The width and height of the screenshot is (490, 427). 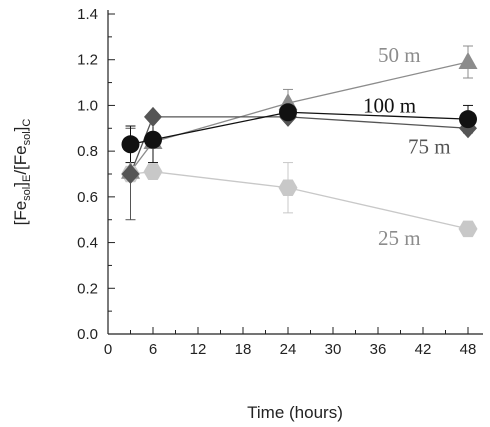 What do you see at coordinates (389, 105) in the screenshot?
I see `series-label: 100 m` at bounding box center [389, 105].